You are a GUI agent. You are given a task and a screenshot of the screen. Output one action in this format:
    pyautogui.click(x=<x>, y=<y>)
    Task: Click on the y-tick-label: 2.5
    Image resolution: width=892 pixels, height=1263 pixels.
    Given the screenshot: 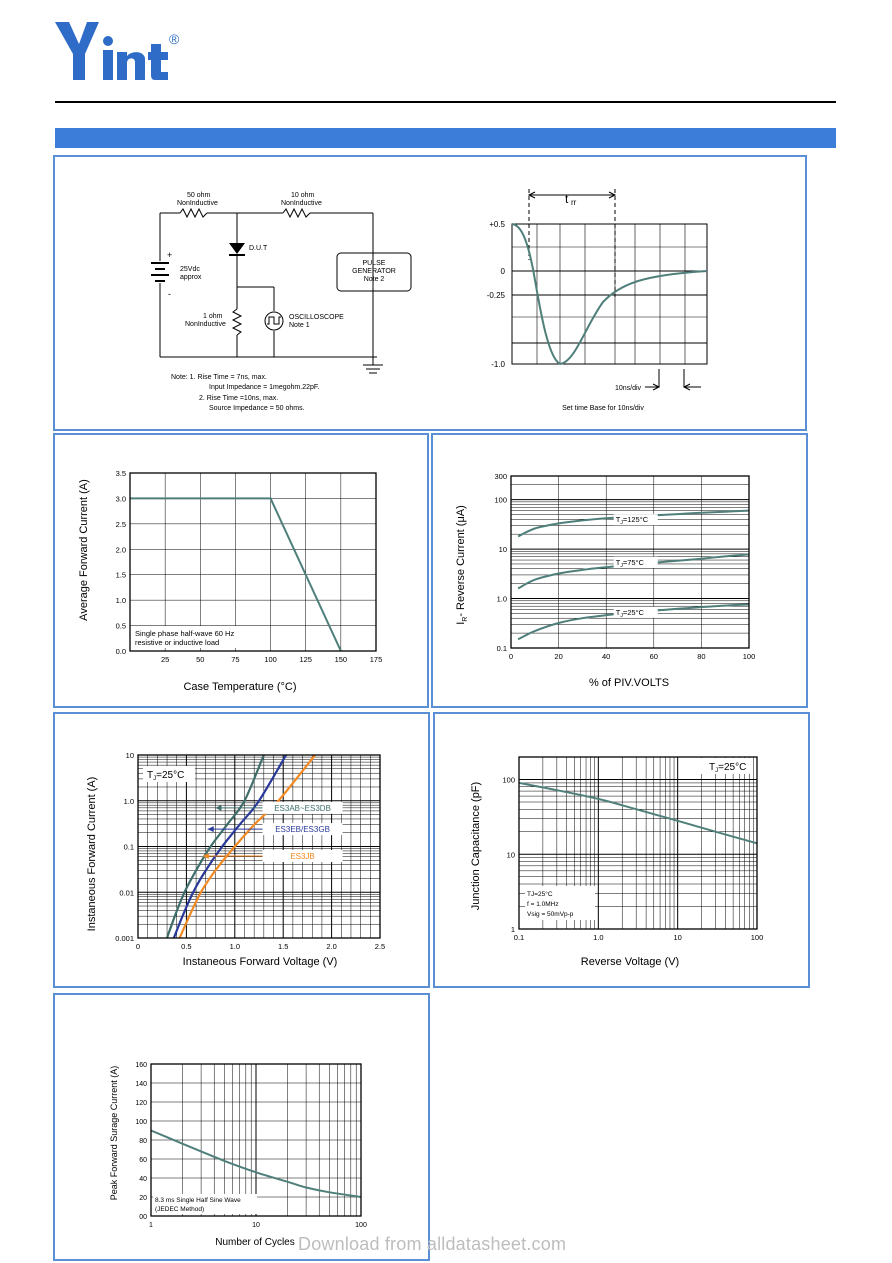 What is the action you would take?
    pyautogui.click(x=121, y=524)
    